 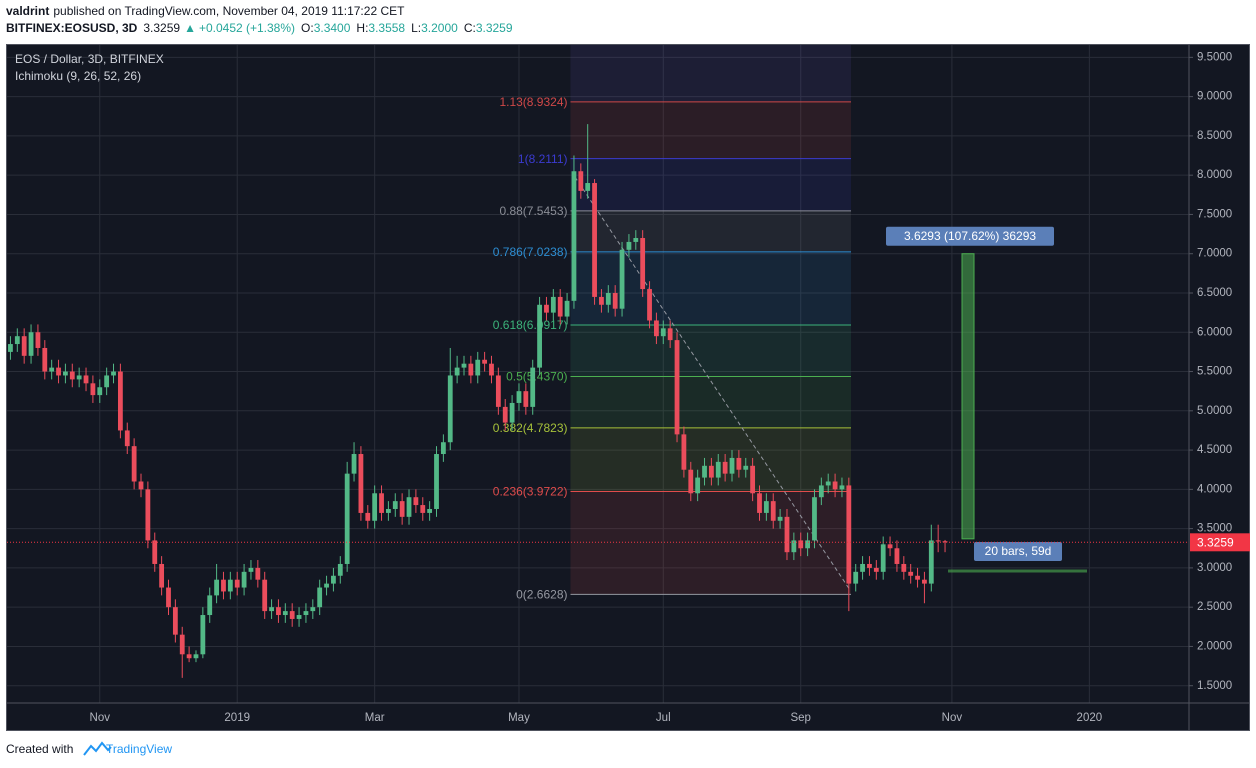 I want to click on fib-label: 0.236(3.9722), so click(x=530, y=492).